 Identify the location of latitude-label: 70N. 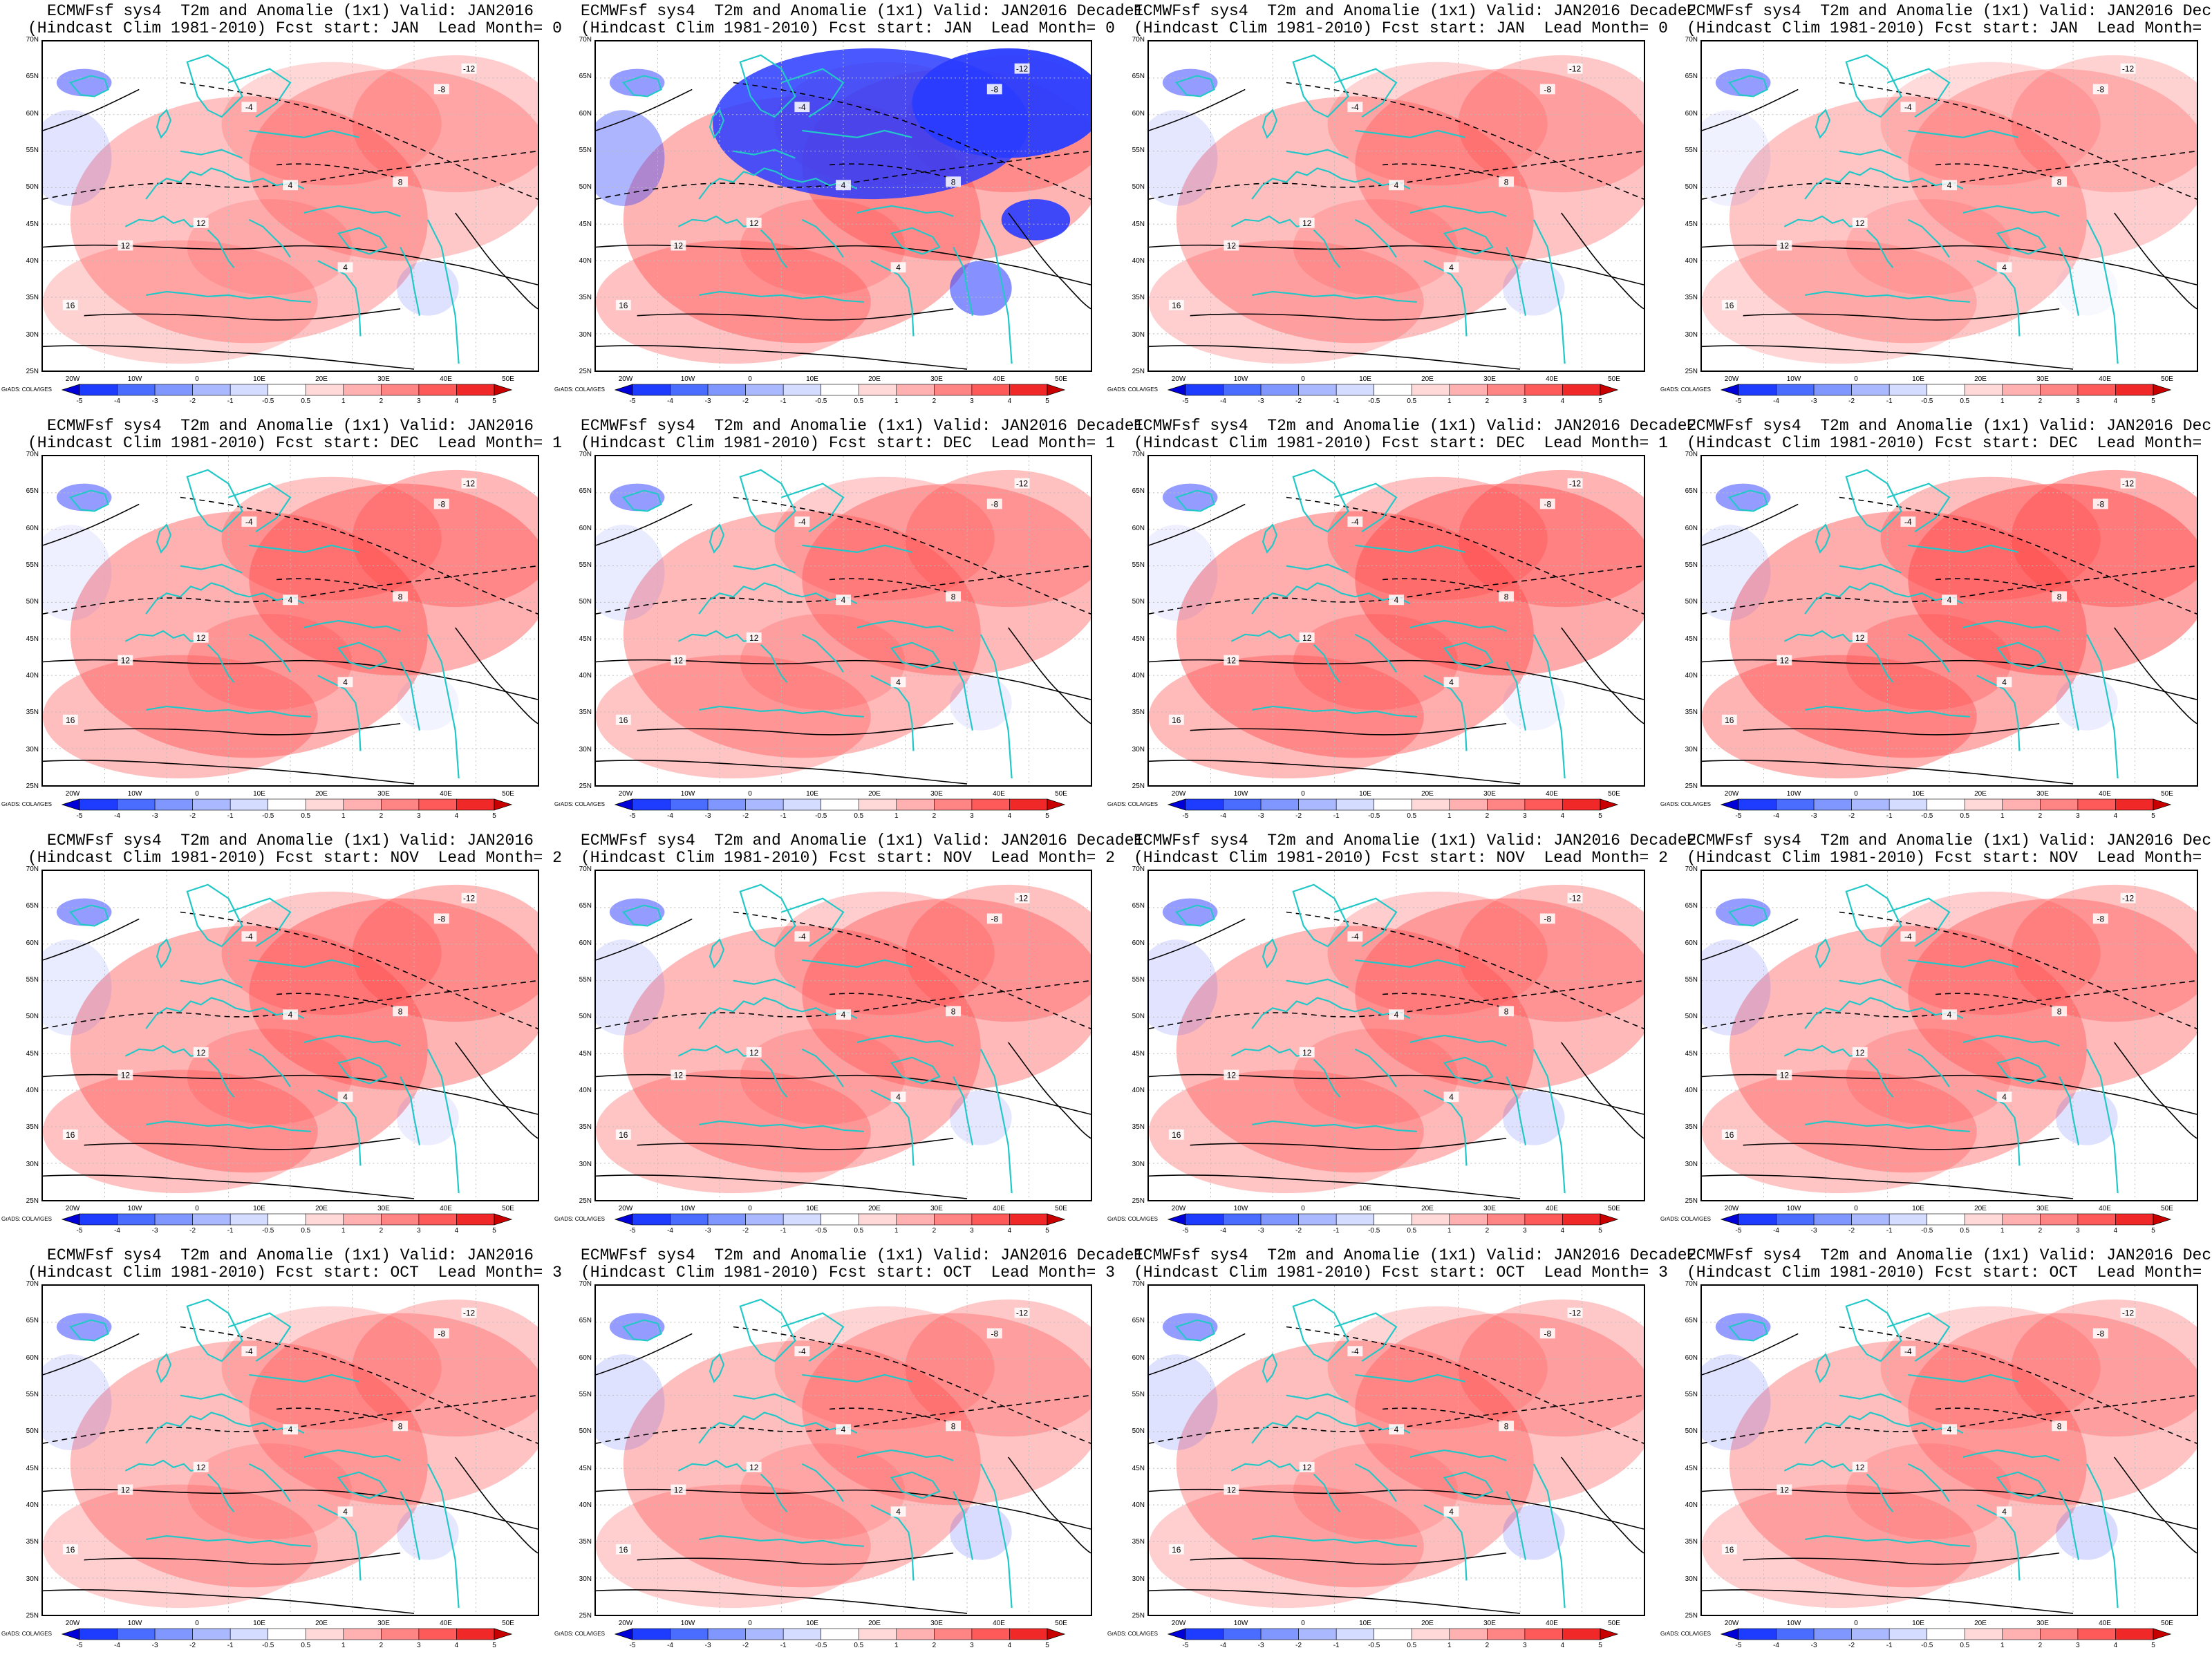
(32, 1284).